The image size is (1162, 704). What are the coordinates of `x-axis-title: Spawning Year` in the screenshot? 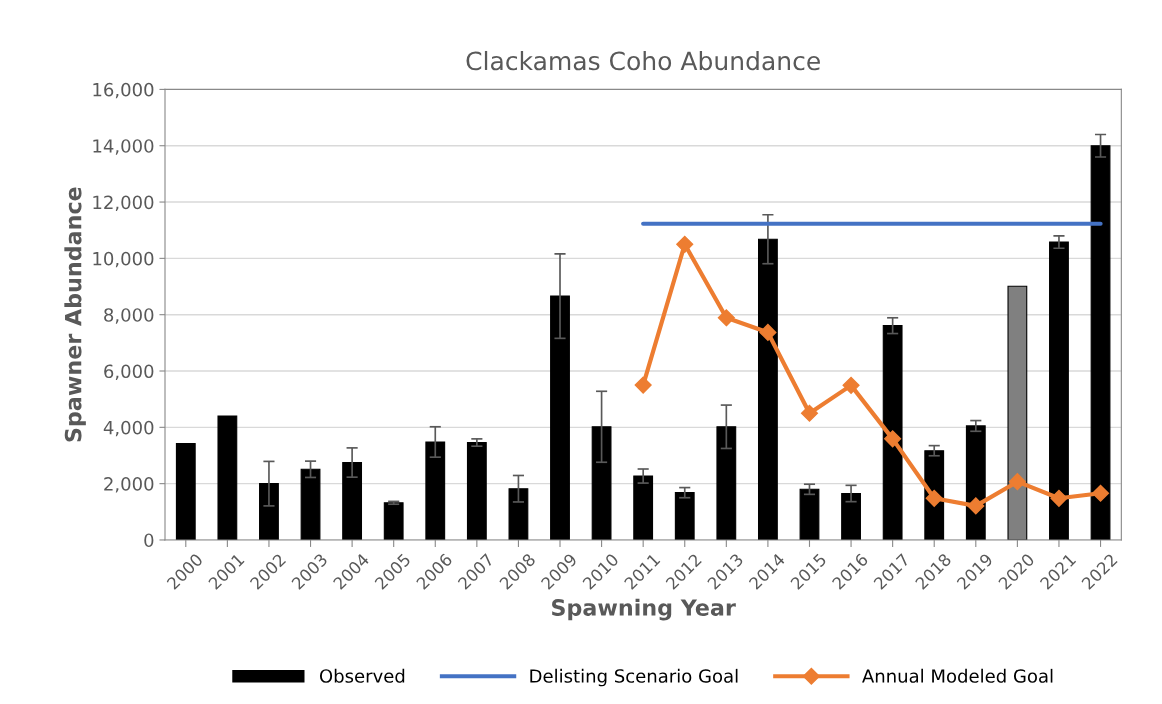 It's located at (644, 609).